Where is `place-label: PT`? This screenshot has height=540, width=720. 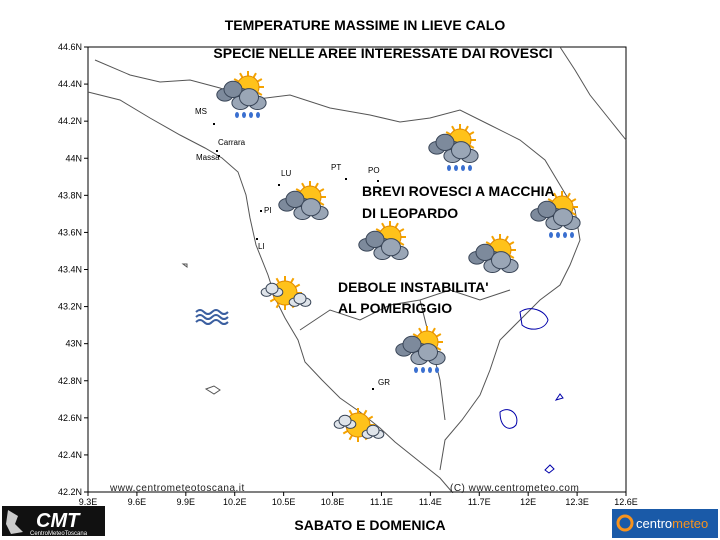 place-label: PT is located at coordinates (336, 167).